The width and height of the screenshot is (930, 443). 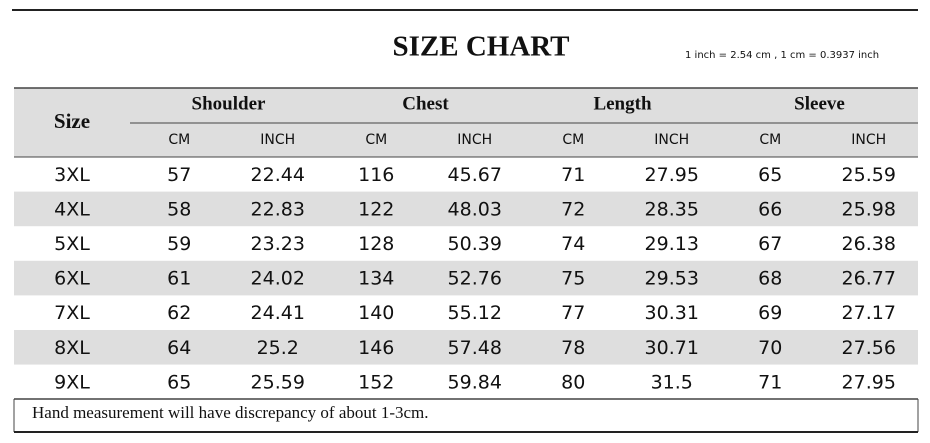 I want to click on cell: 30.31, so click(x=672, y=313).